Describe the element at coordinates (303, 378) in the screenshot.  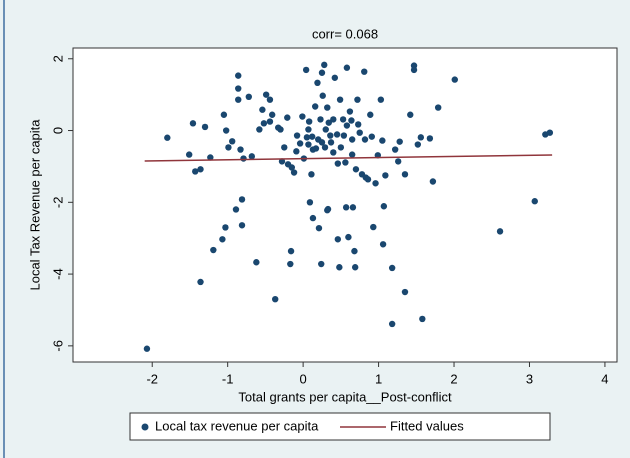
I see `x-tick-label: 0` at that location.